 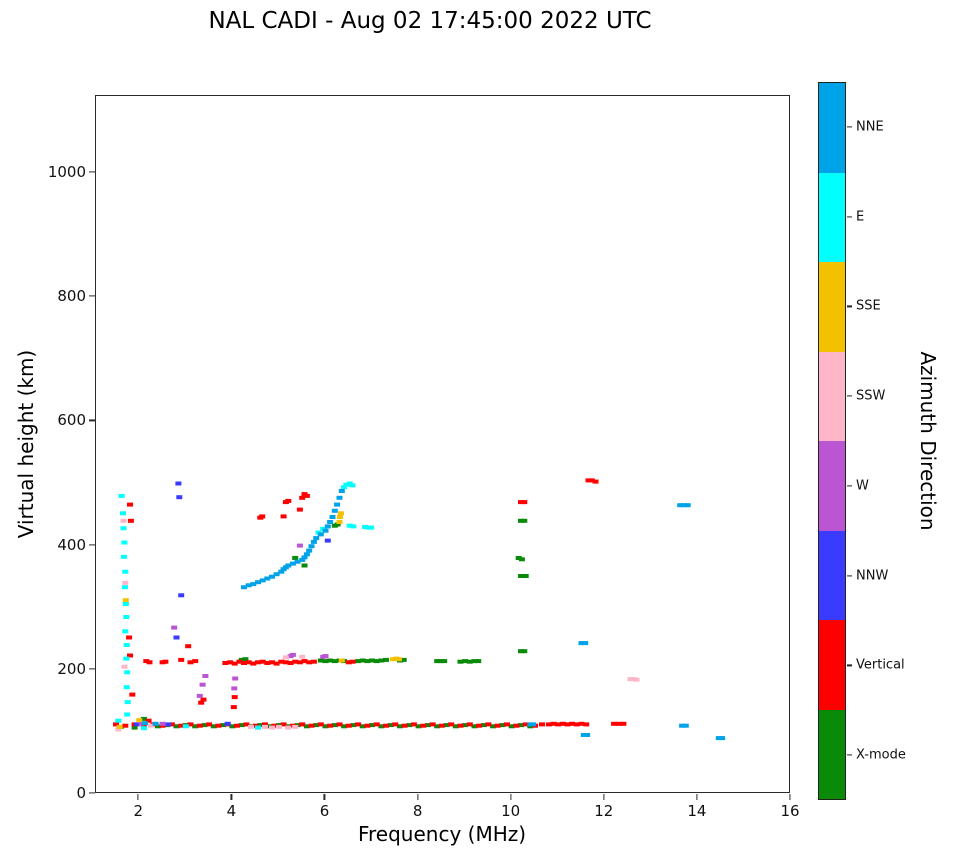 I want to click on colorbar-segment-nne, so click(x=832, y=128).